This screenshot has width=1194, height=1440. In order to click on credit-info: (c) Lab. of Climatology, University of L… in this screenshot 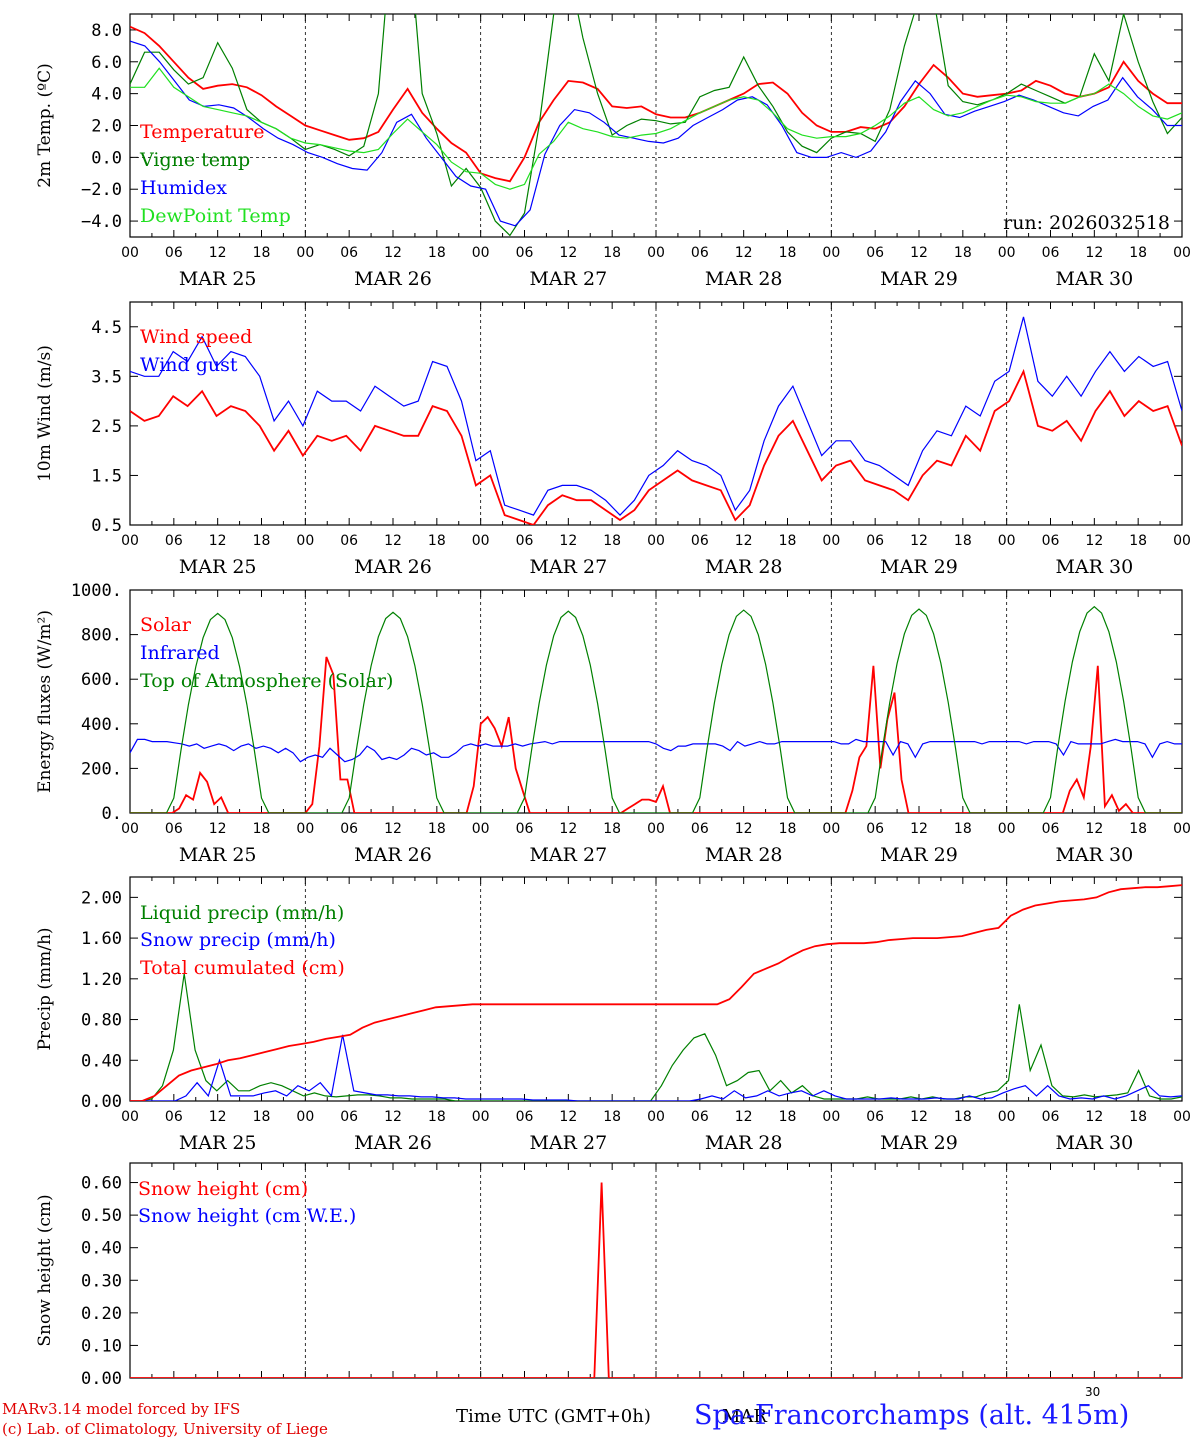, I will do `click(165, 1429)`.